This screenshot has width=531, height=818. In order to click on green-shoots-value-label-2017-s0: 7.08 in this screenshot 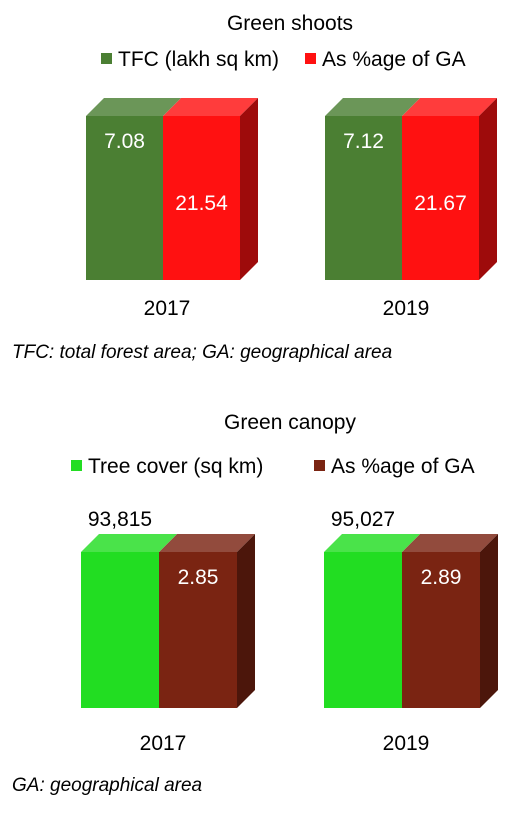, I will do `click(124, 141)`.